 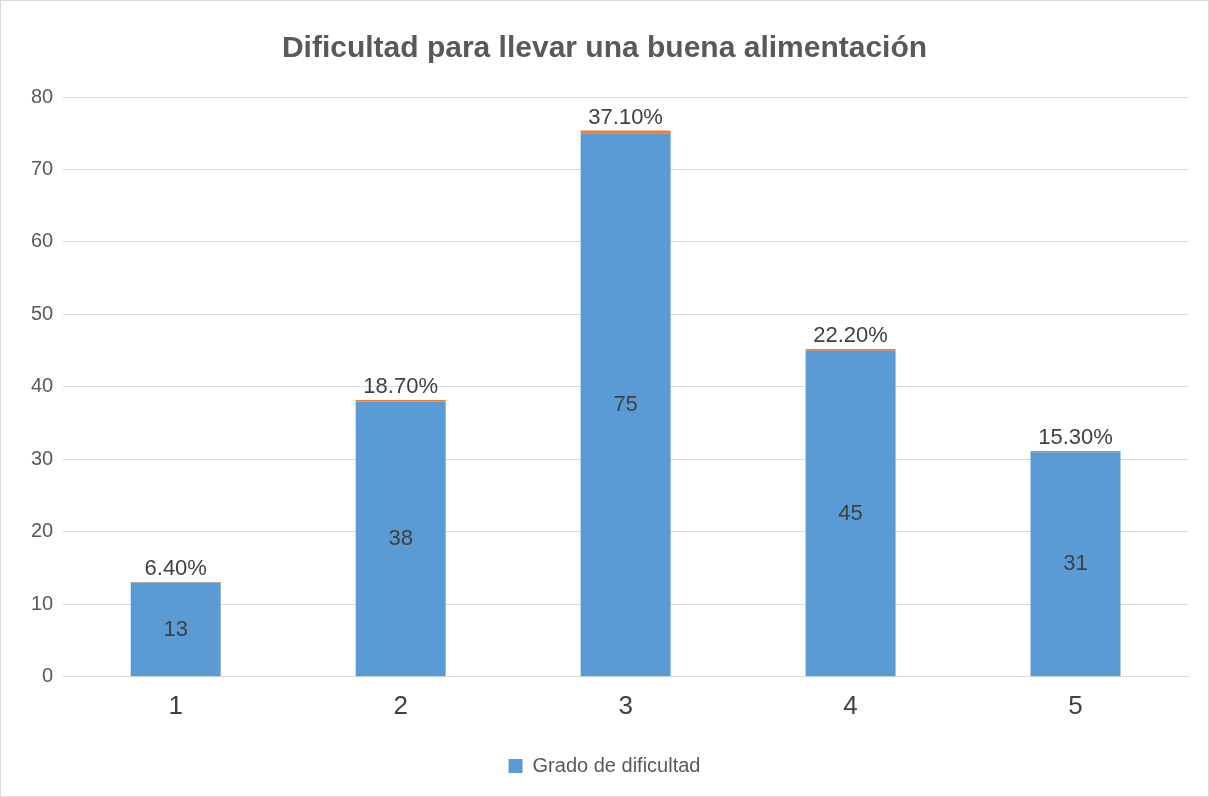 What do you see at coordinates (1075, 704) in the screenshot?
I see `x-tick-label: 5` at bounding box center [1075, 704].